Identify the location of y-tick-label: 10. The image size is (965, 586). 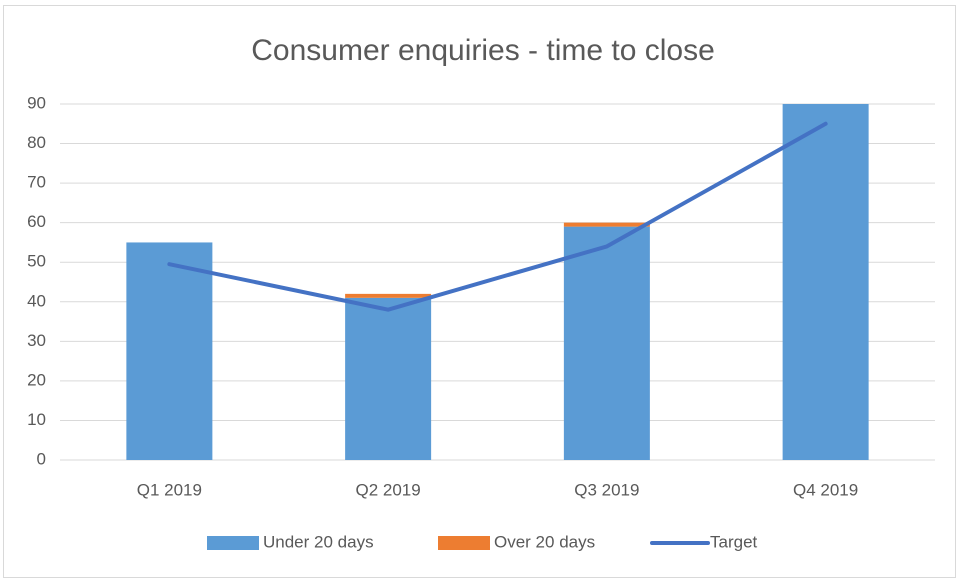
(36, 419).